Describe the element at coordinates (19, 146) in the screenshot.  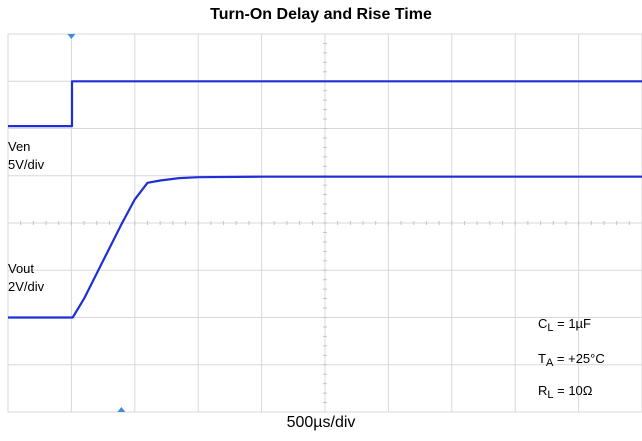
I see `ven-label: Ven` at that location.